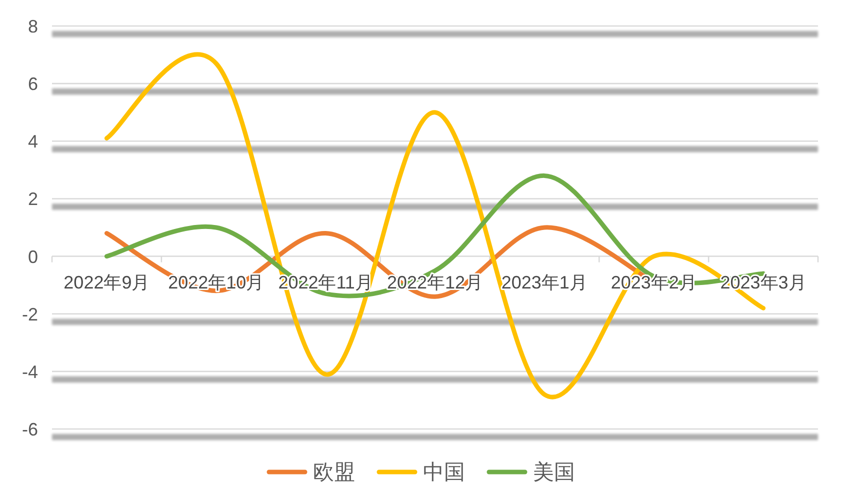 The width and height of the screenshot is (842, 502). Describe the element at coordinates (107, 282) in the screenshot. I see `x-tick-label: 2022年9月` at that location.